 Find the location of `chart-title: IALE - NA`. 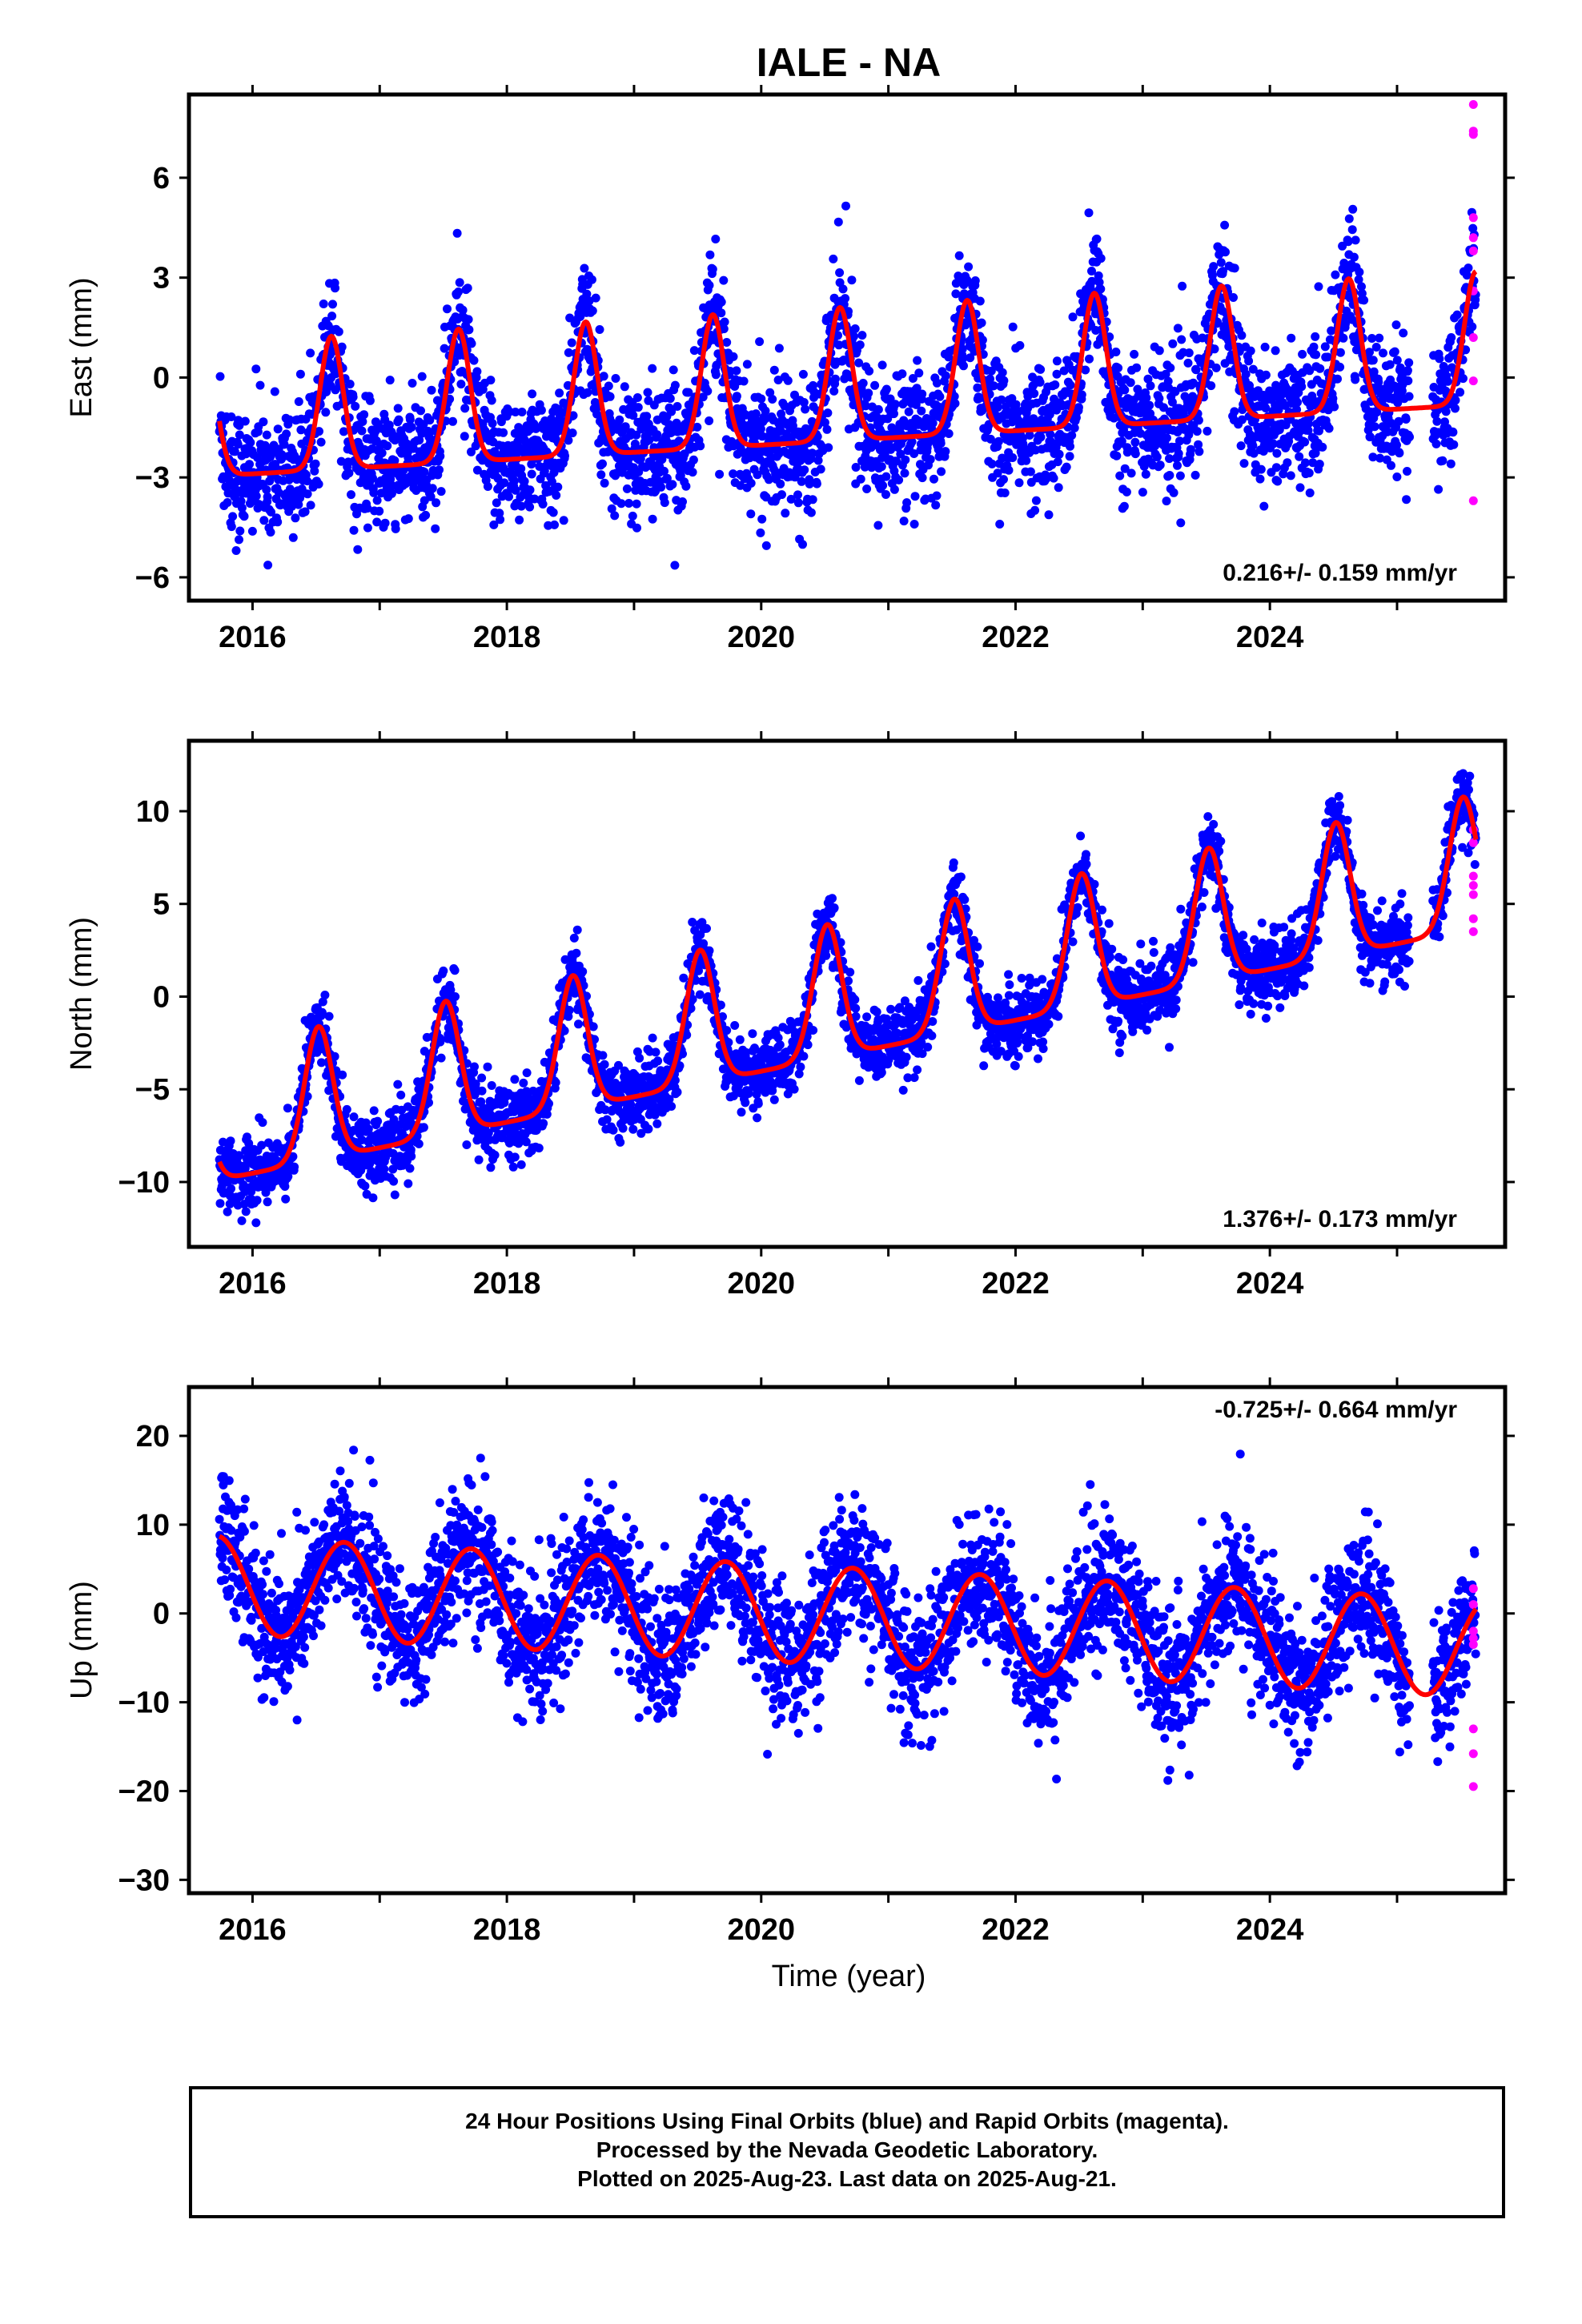

chart-title: IALE - NA is located at coordinates (849, 62).